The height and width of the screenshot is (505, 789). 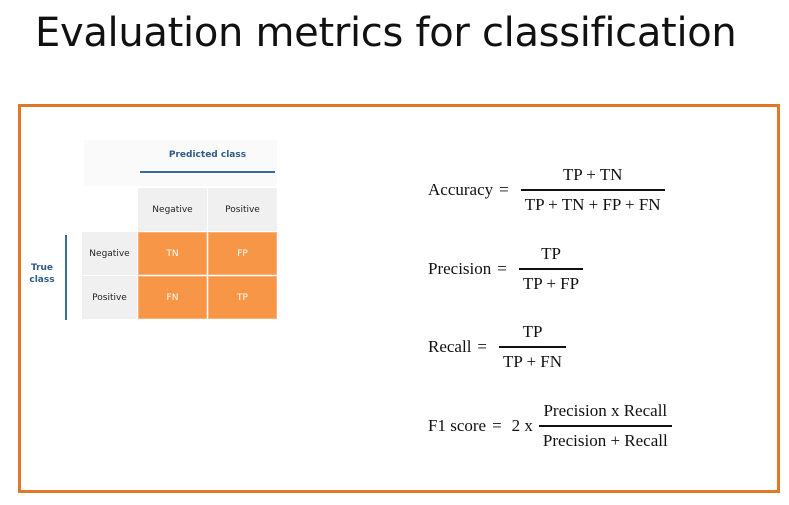 What do you see at coordinates (242, 253) in the screenshot?
I see `cell-false-positive: FP` at bounding box center [242, 253].